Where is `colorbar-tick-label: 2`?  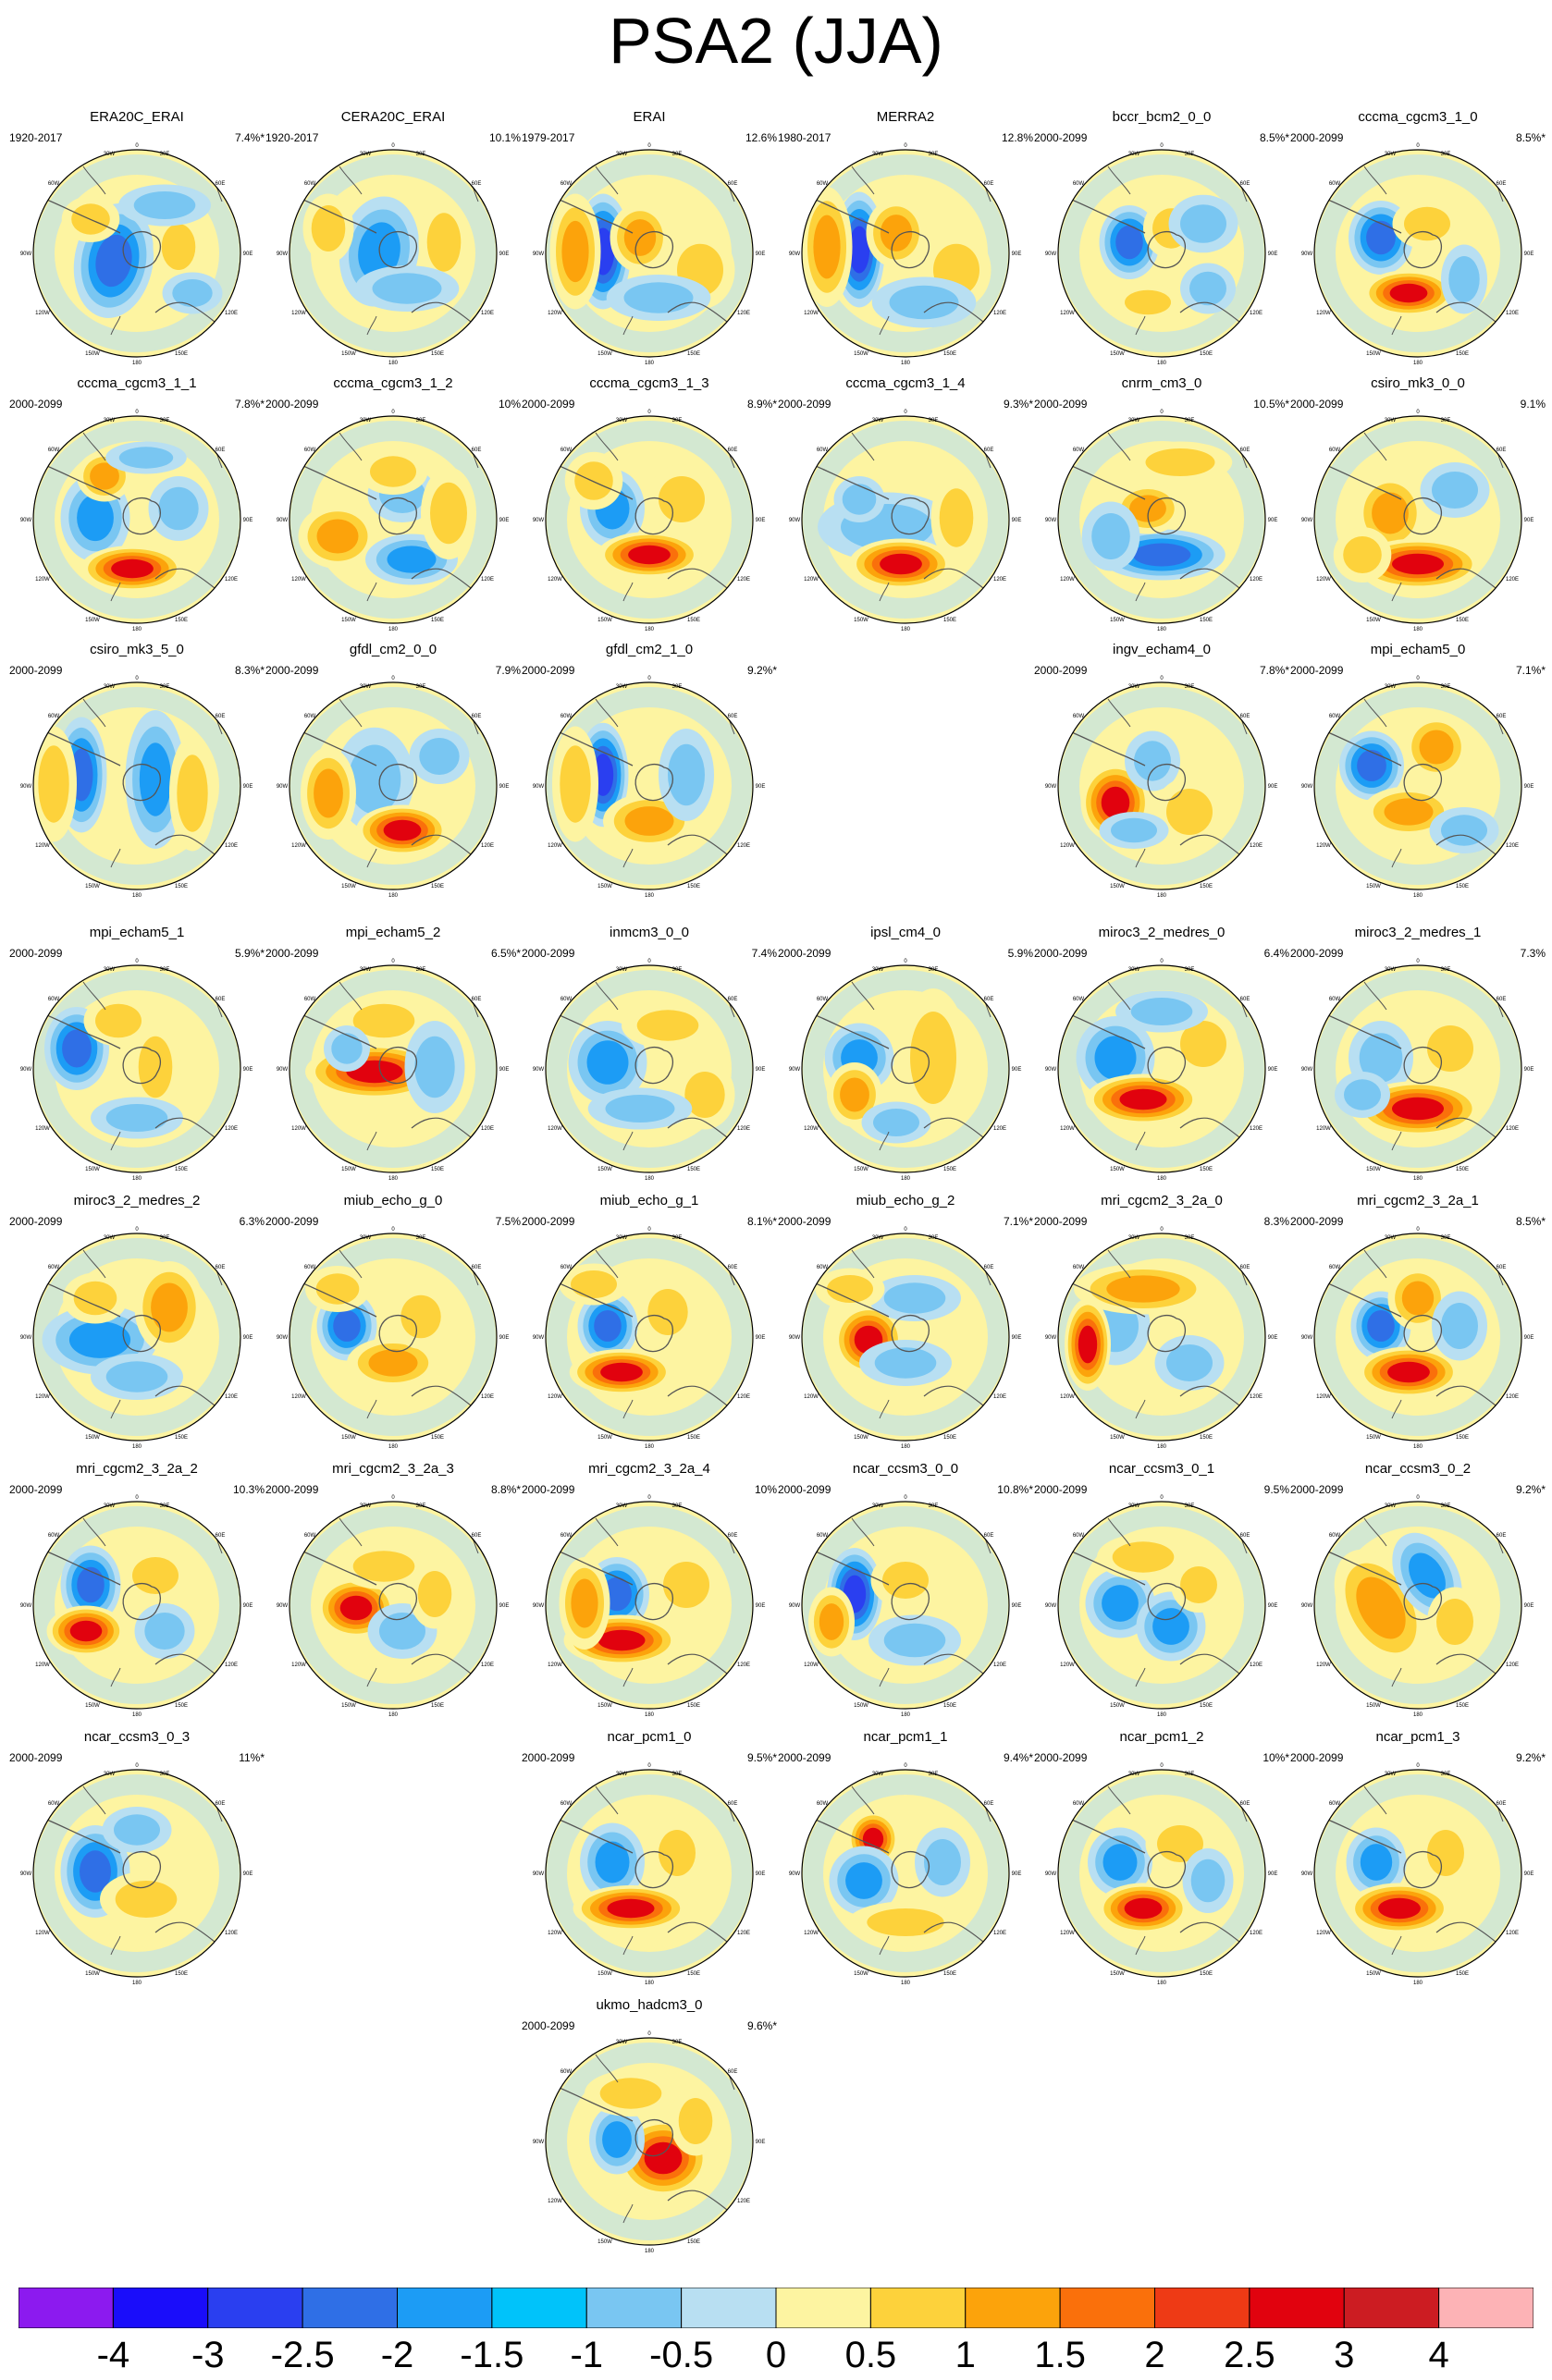 colorbar-tick-label: 2 is located at coordinates (1154, 2355).